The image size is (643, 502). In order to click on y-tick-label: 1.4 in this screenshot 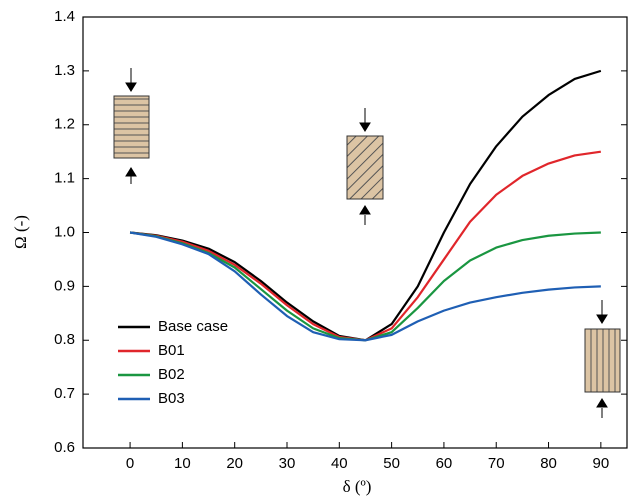, I will do `click(64, 16)`.